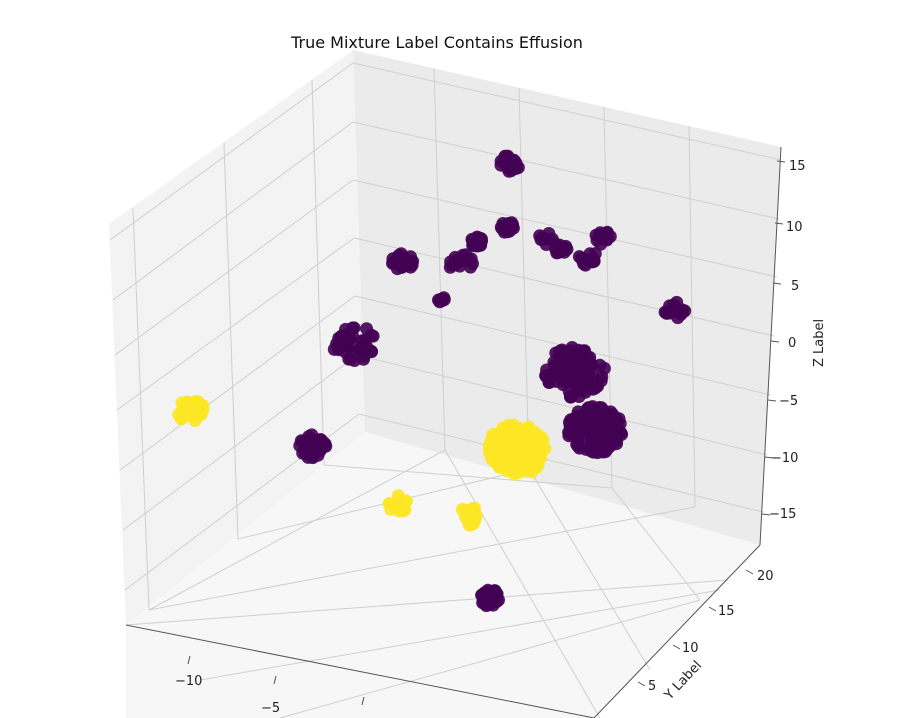  I want to click on x-axis-line, so click(360, 671).